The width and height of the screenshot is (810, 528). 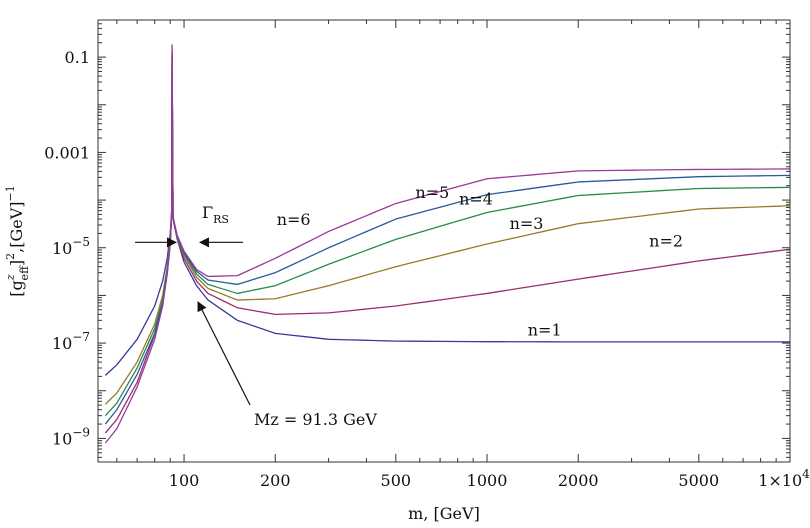 What do you see at coordinates (784, 478) in the screenshot?
I see `x-tick-label-last: 1×10⁴` at bounding box center [784, 478].